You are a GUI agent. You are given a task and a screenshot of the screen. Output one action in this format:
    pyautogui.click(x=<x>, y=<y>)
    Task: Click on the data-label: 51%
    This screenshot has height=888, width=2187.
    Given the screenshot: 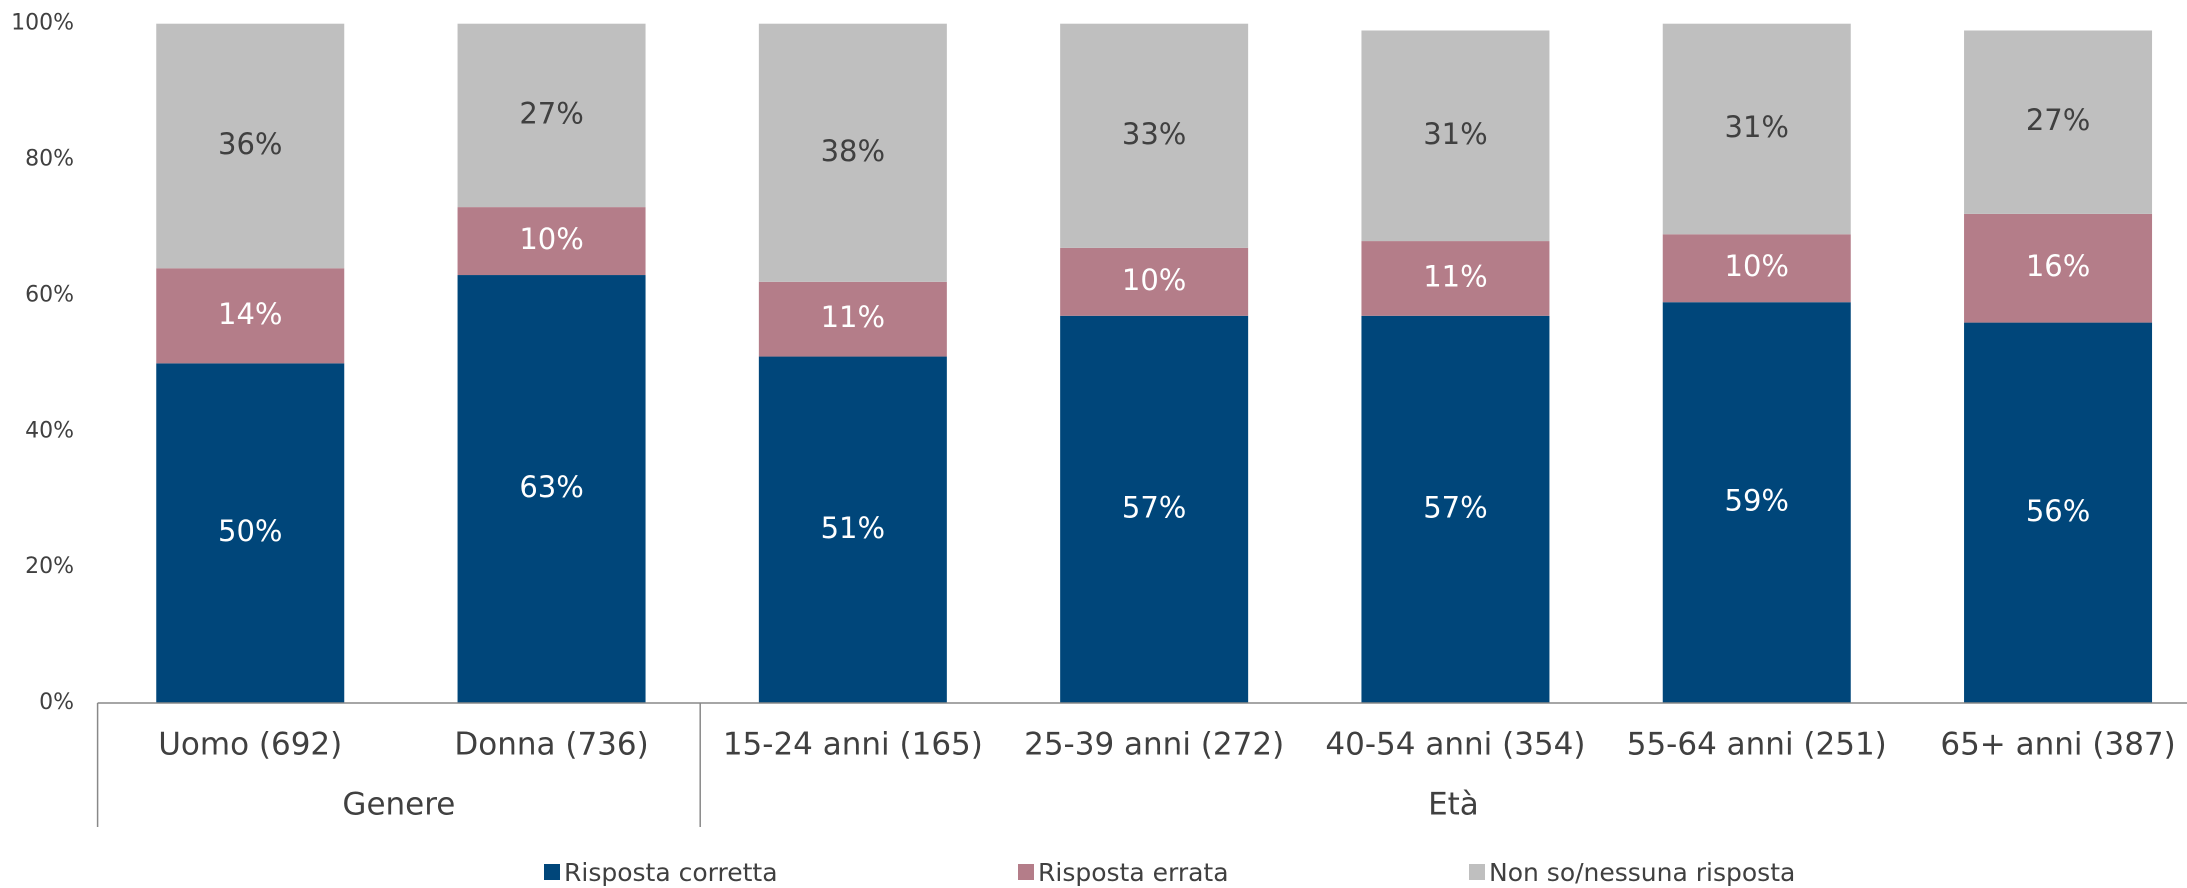 What is the action you would take?
    pyautogui.click(x=853, y=528)
    